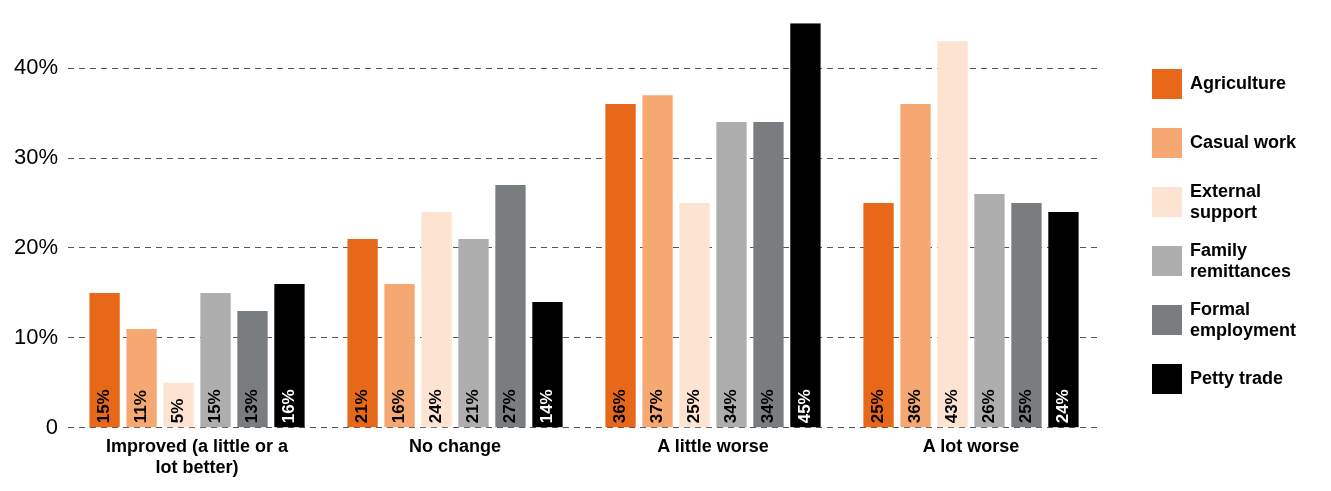 The height and width of the screenshot is (491, 1331). I want to click on data-label: 14%, so click(547, 406).